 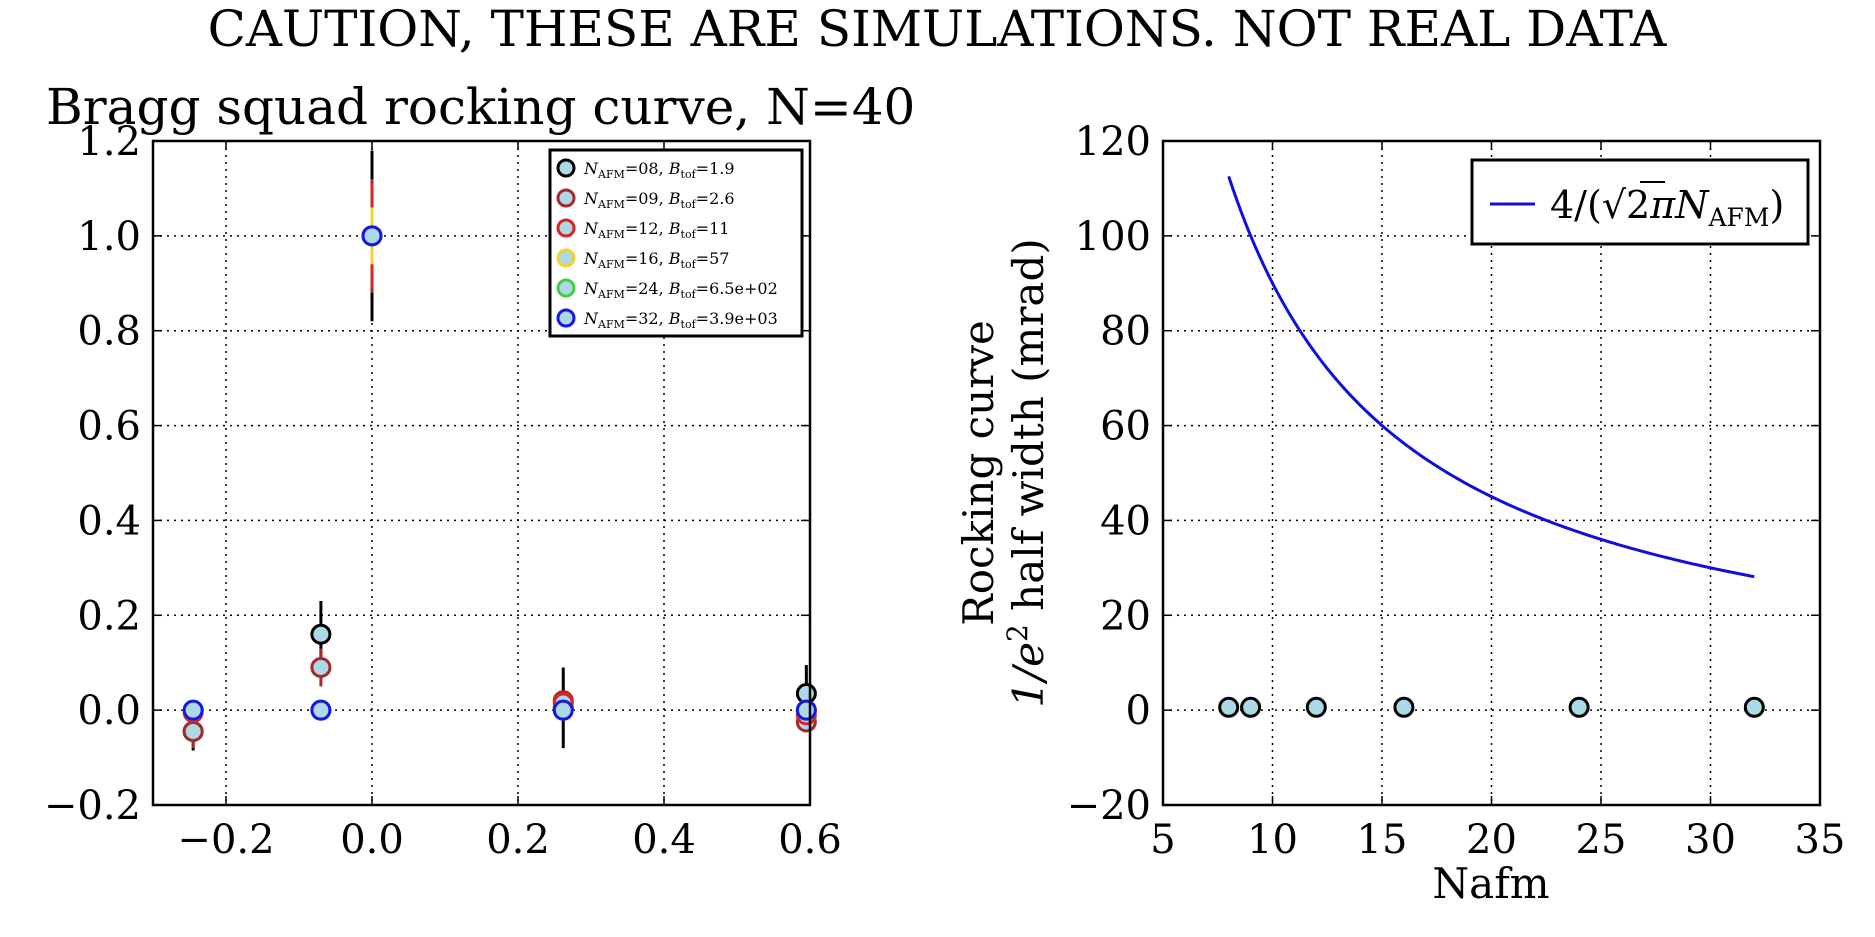 I want to click on panel2-y-axis-label: Rocking curve 1/e2 half width (mrad), so click(x=1003, y=472).